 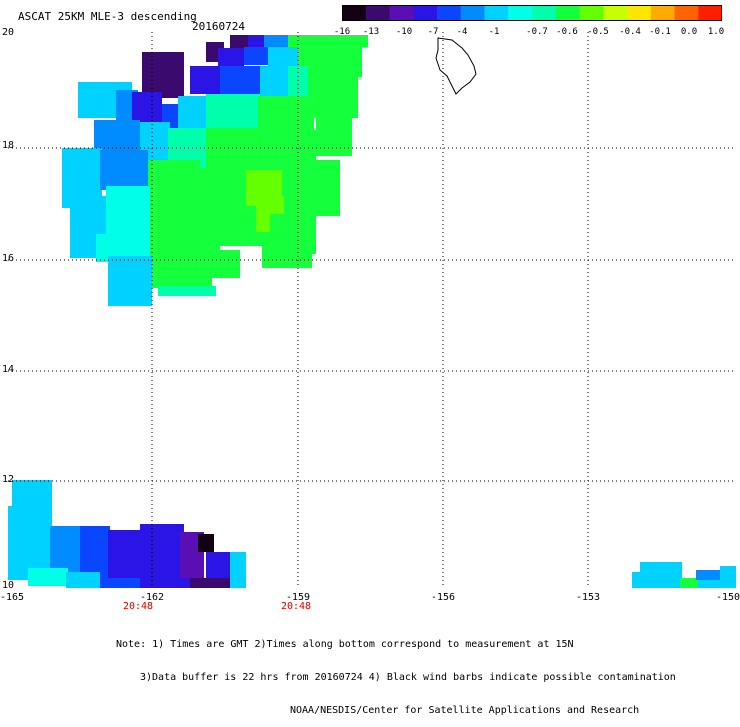 What do you see at coordinates (494, 32) in the screenshot?
I see `colorbar-label: -1` at bounding box center [494, 32].